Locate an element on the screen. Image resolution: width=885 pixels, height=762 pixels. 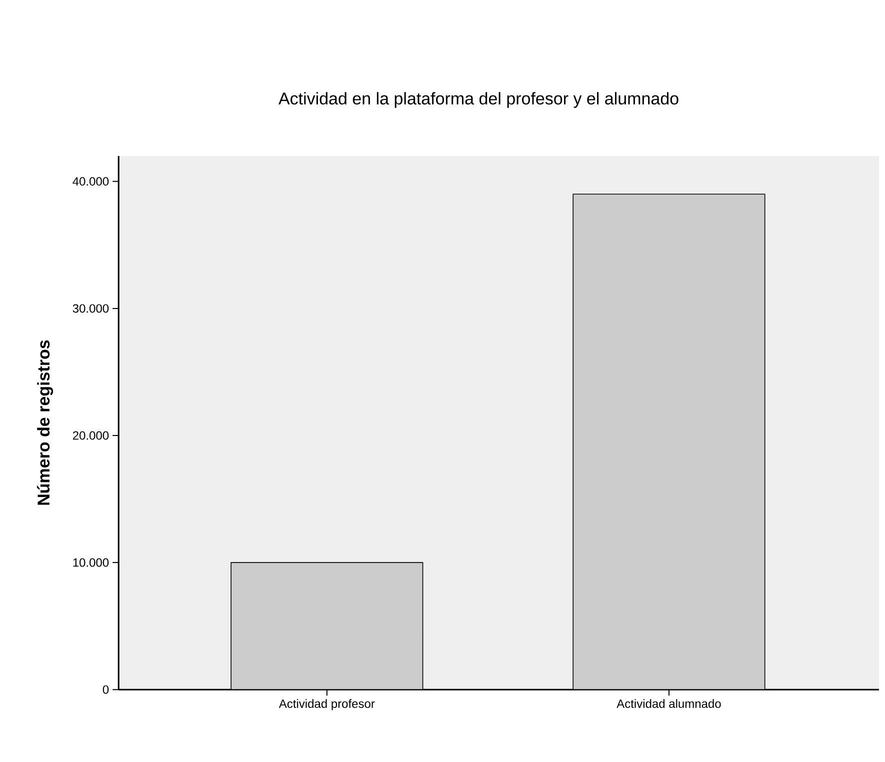
y-axis-title: Número de registros is located at coordinates (45, 422).